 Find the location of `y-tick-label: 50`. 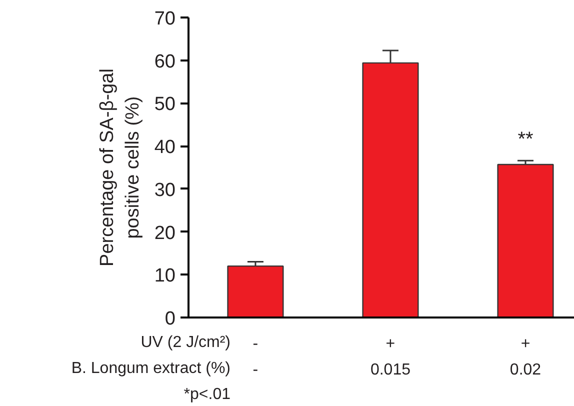

y-tick-label: 50 is located at coordinates (165, 105).